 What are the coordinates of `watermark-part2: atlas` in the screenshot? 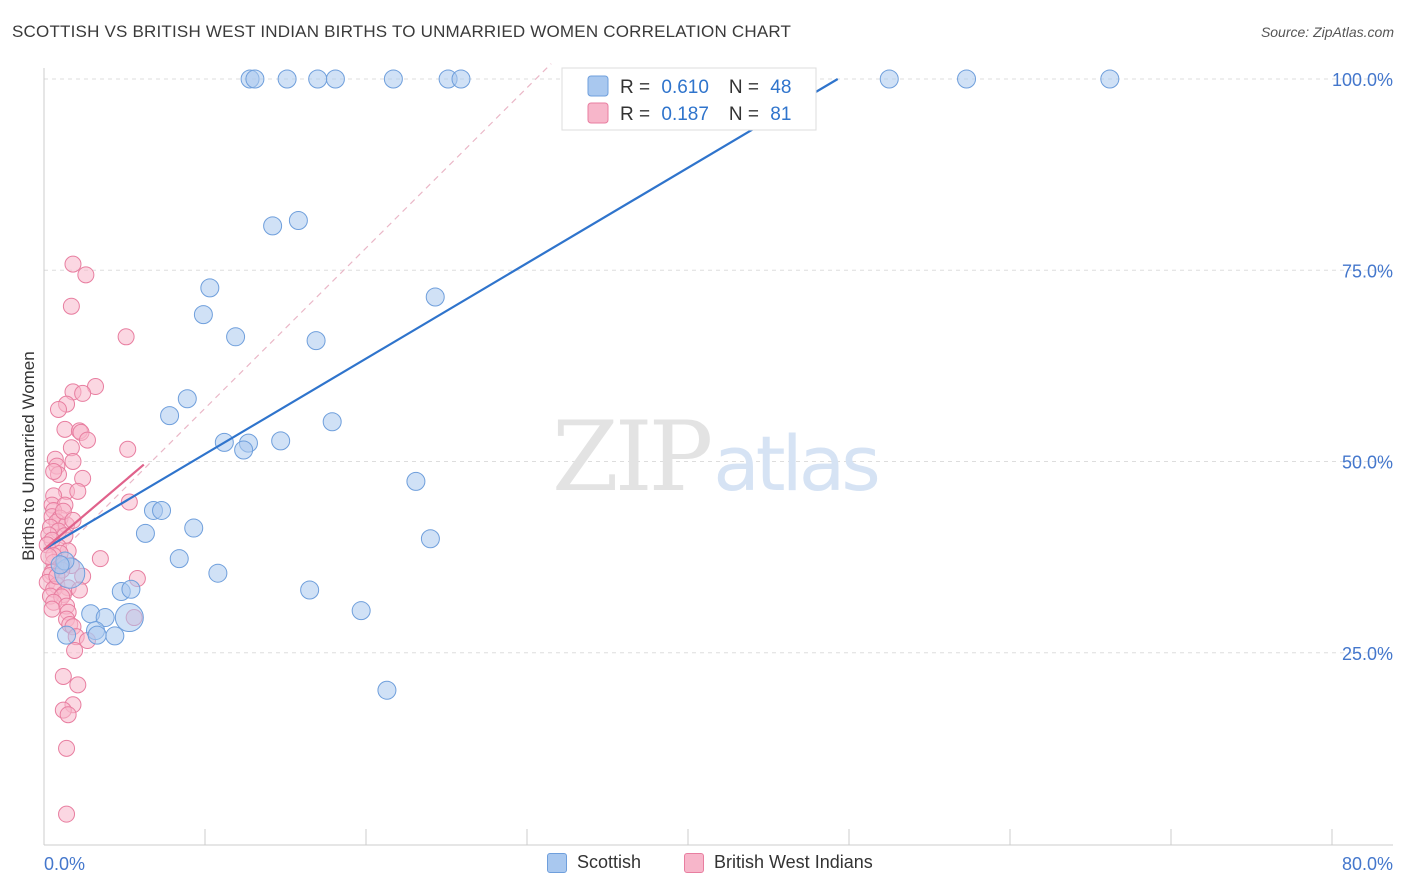 It's located at (795, 463).